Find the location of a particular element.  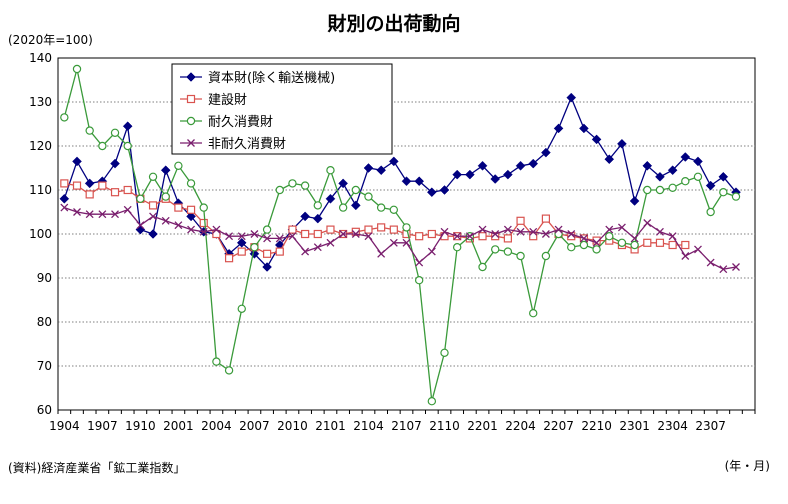

x-tick-label: 2107 is located at coordinates (406, 426).